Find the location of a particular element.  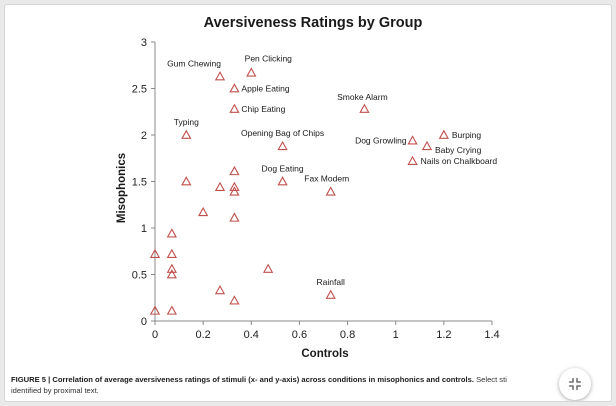

data-point-label: Pen Clicking is located at coordinates (269, 59).